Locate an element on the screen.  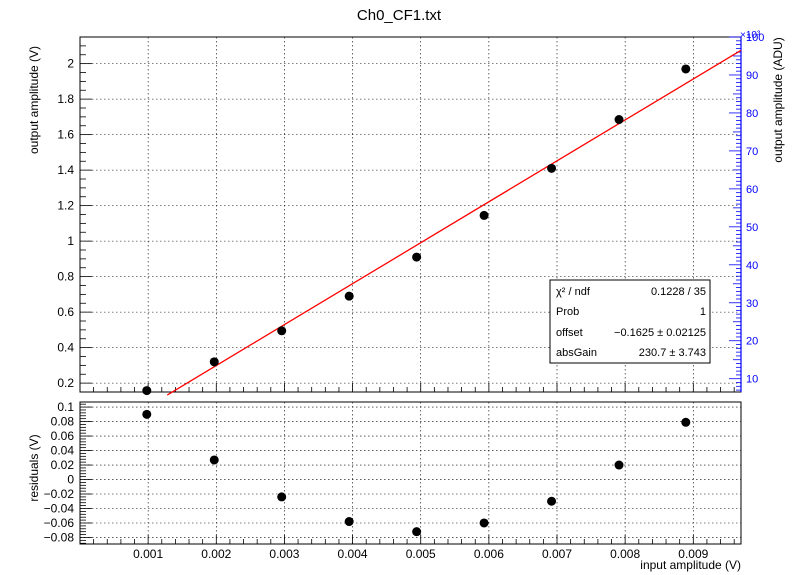
x-tick-label: 0.003 is located at coordinates (284, 554).